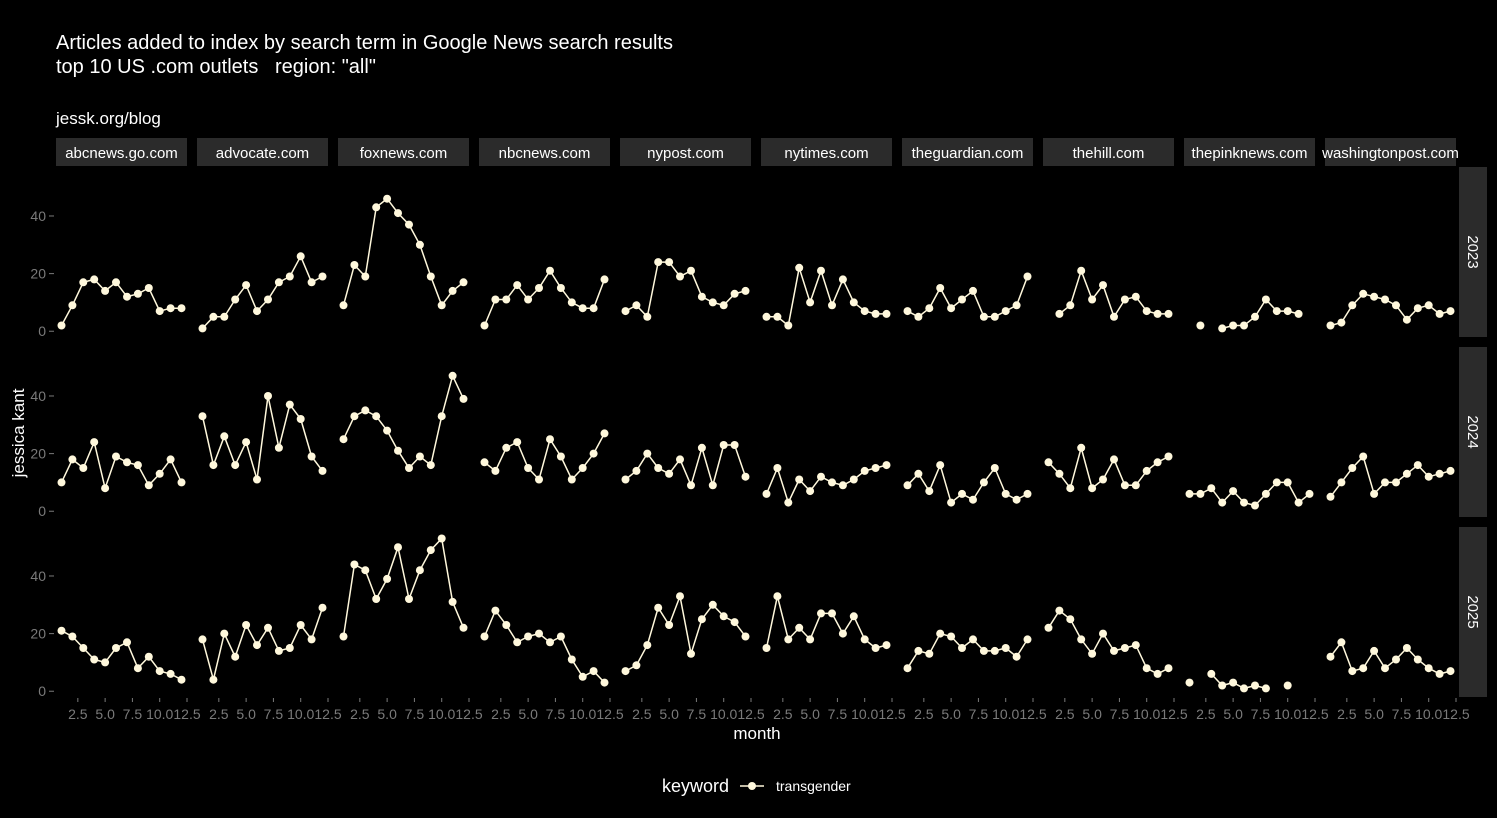  Describe the element at coordinates (968, 153) in the screenshot. I see `strip-label-theguardian-com: theguardian.com` at that location.